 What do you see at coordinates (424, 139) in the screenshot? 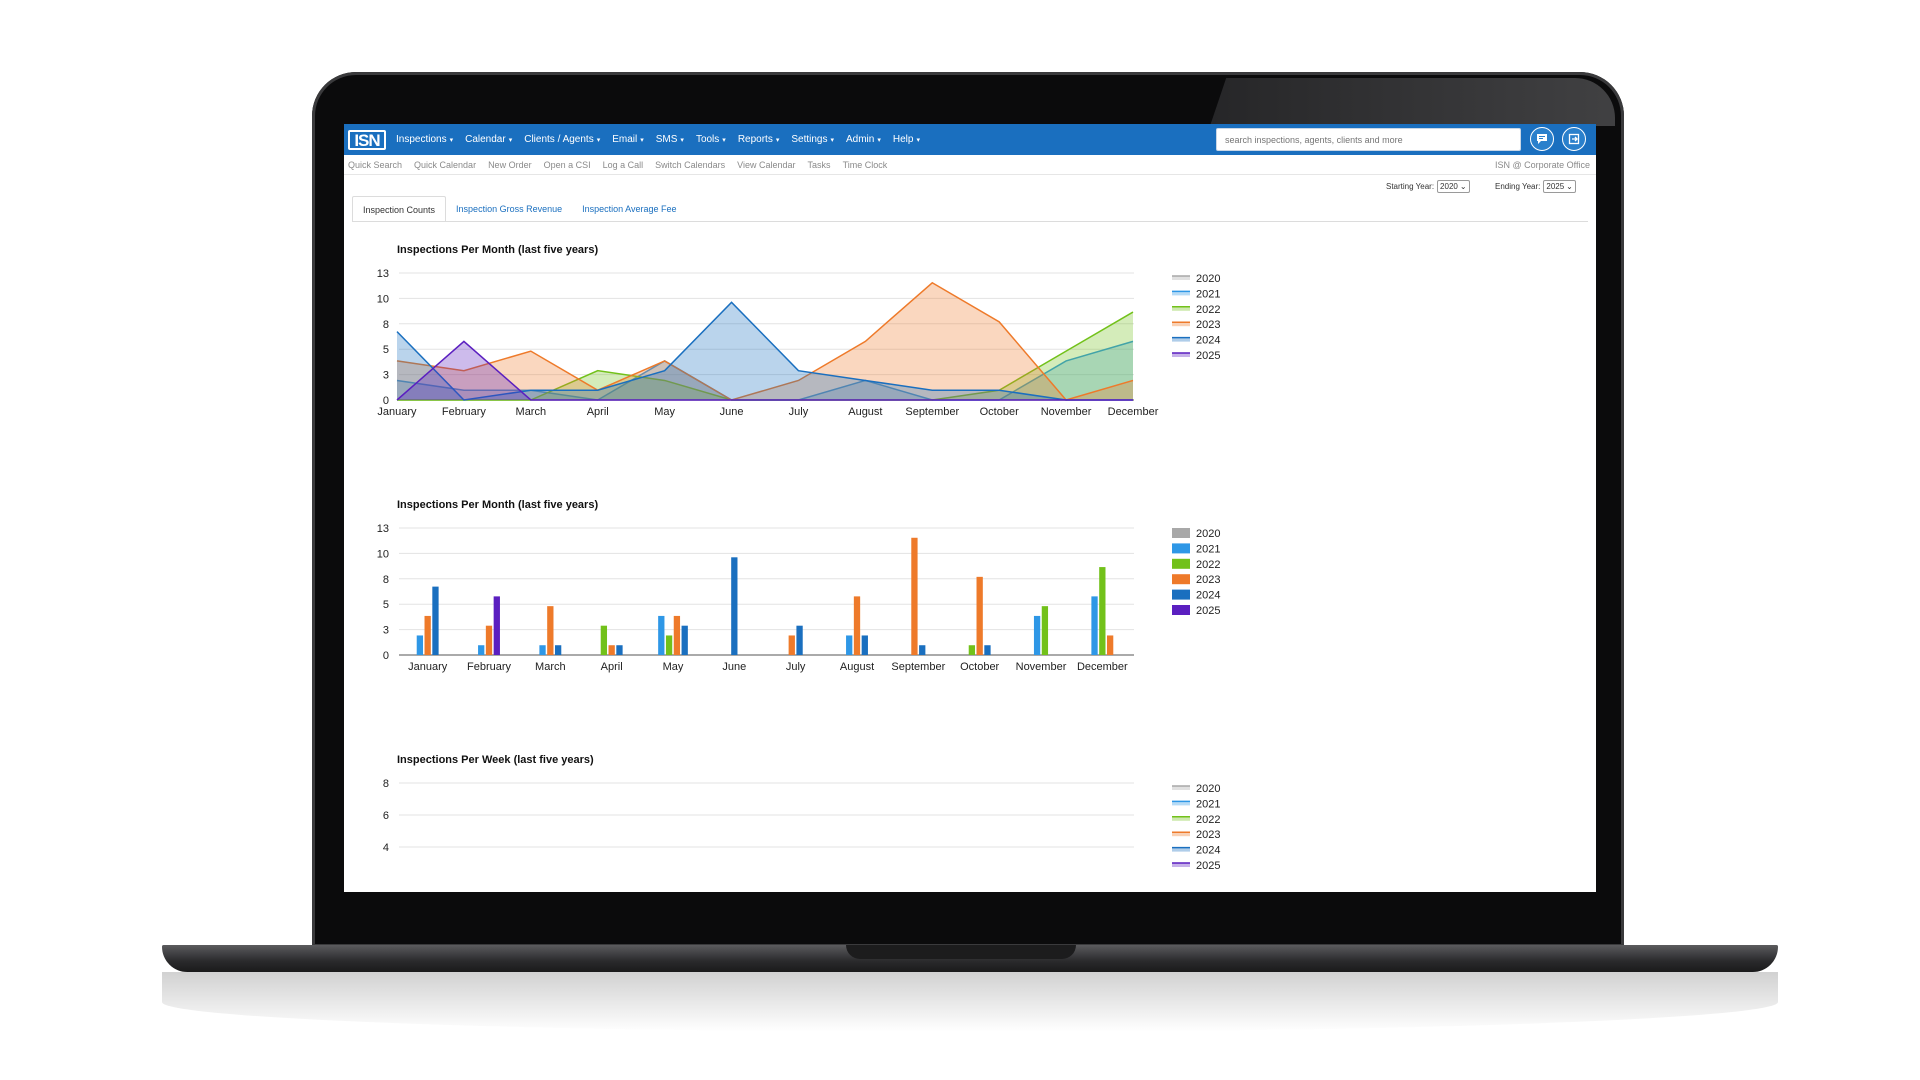
I see `menu-inspections: Inspections ▾` at bounding box center [424, 139].